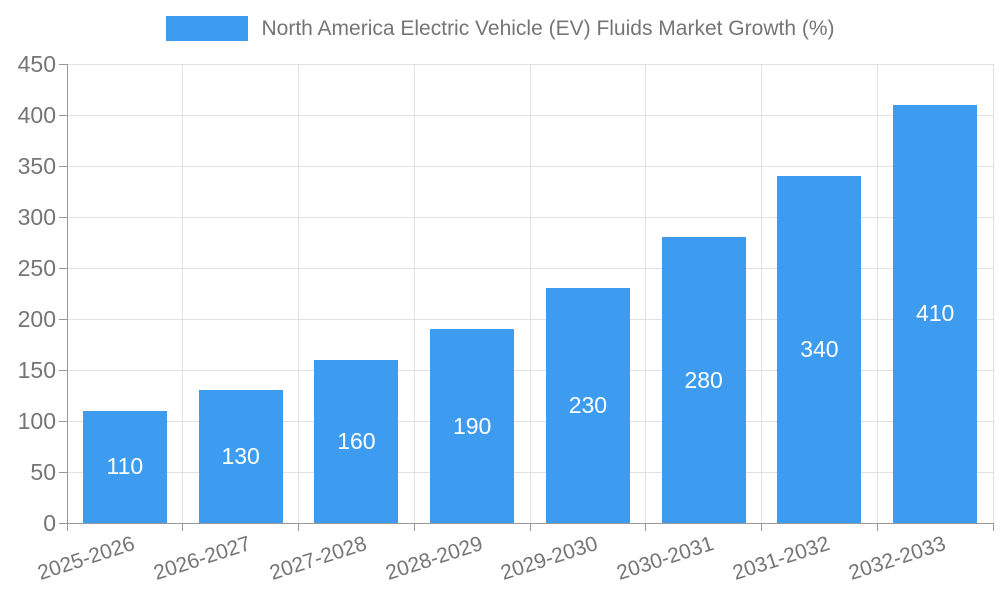 The height and width of the screenshot is (600, 1000). I want to click on bar-value-label: 160, so click(356, 440).